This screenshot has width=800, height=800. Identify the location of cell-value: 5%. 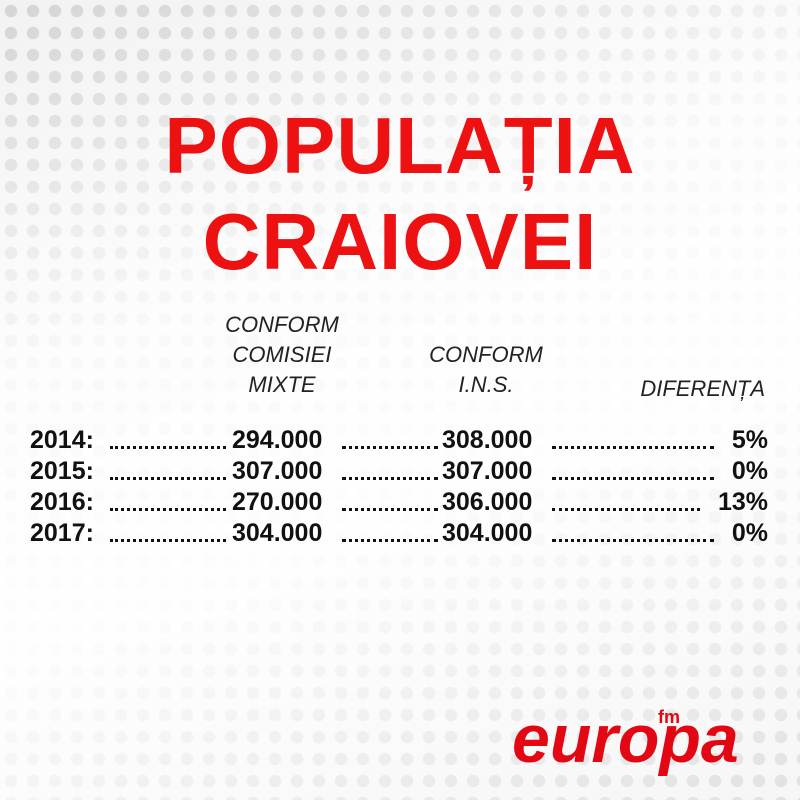
(749, 440).